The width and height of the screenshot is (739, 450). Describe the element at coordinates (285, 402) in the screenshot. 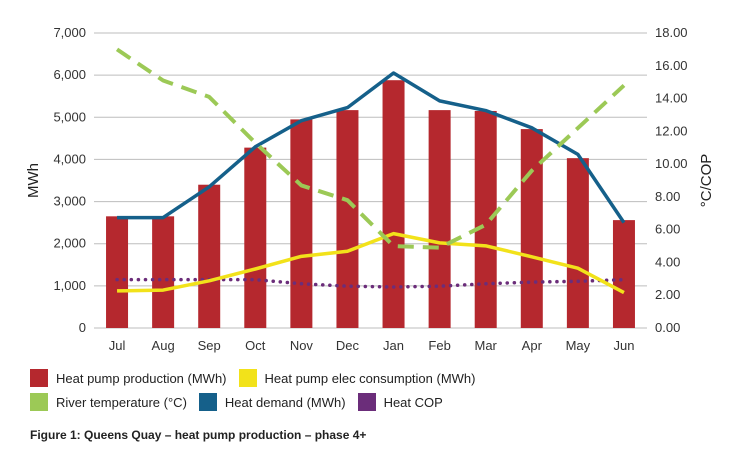

I see `legend-label-heat-demand: Heat demand (MWh)` at that location.